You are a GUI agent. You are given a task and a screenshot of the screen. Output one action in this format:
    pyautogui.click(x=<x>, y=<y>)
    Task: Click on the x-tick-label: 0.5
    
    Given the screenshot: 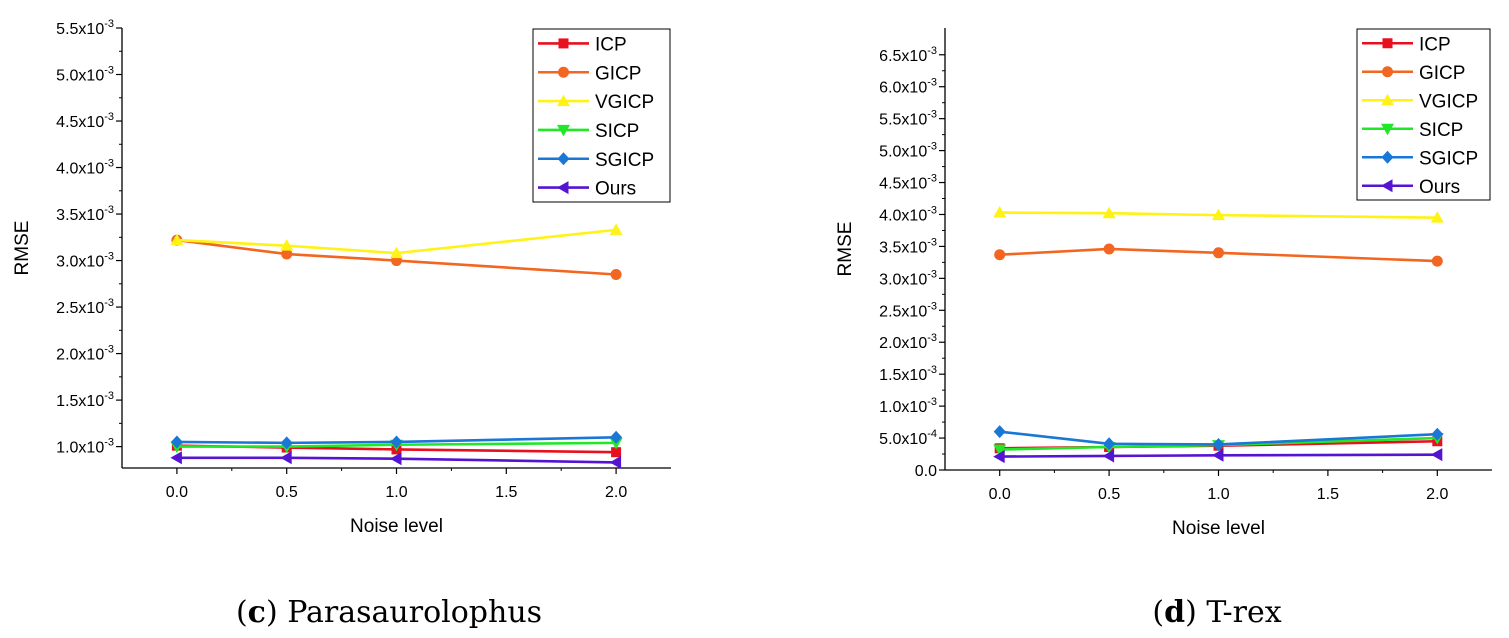 What is the action you would take?
    pyautogui.click(x=1109, y=494)
    